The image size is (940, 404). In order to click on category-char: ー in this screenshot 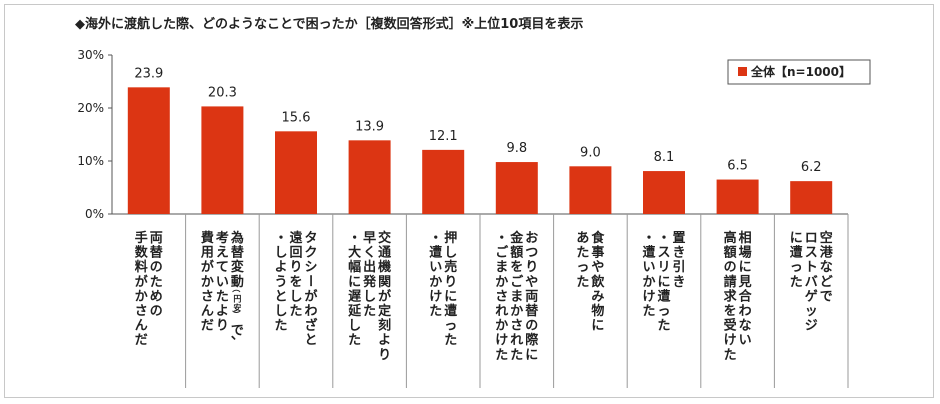, I will do `click(309, 280)`.